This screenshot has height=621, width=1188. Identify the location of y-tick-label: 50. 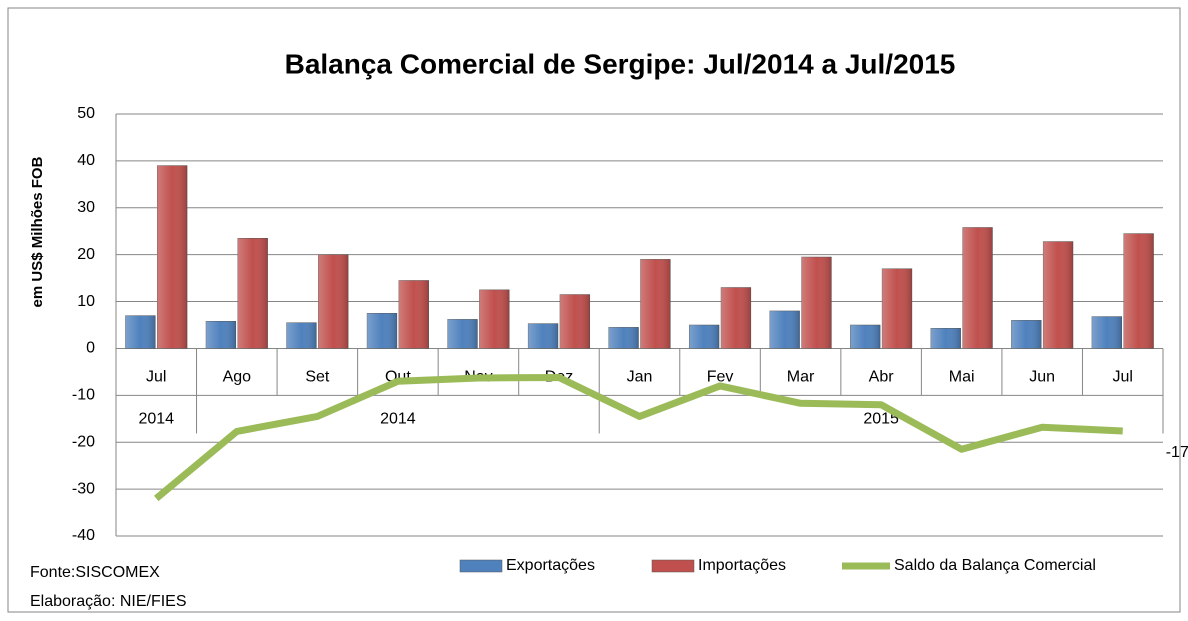
(86, 113).